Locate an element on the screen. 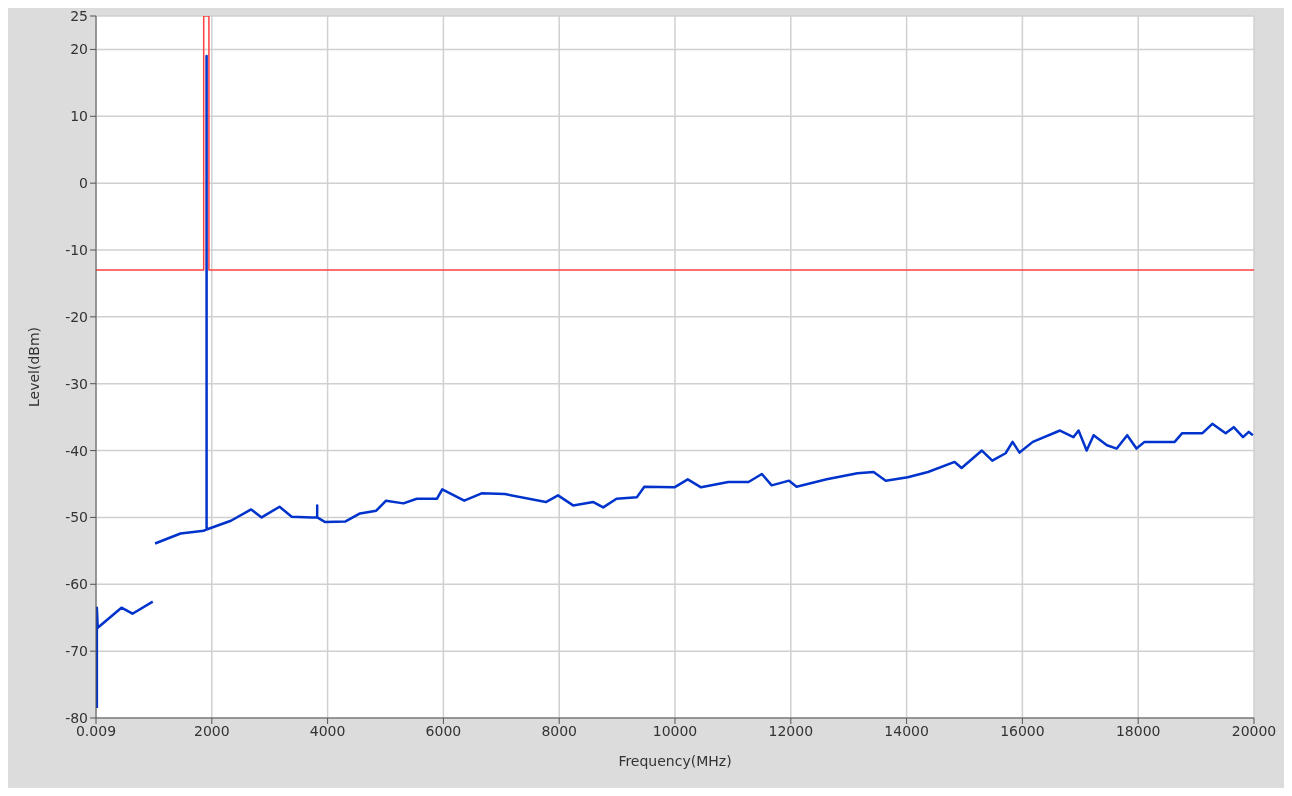  x-tick-label: 18000 is located at coordinates (1138, 730).